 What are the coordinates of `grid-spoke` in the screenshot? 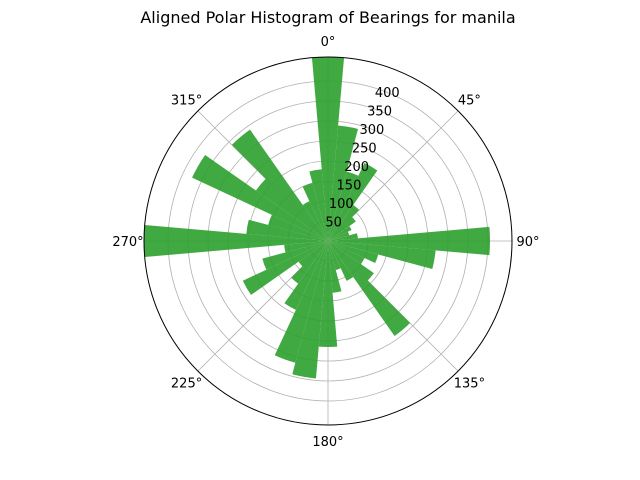 It's located at (393, 176).